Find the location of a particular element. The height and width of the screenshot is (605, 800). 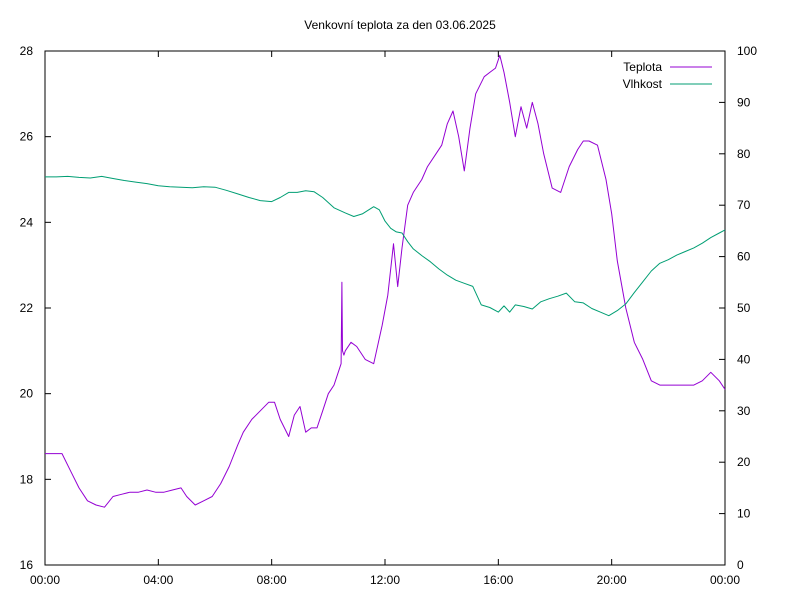

y2-tick-label: 30 is located at coordinates (744, 411).